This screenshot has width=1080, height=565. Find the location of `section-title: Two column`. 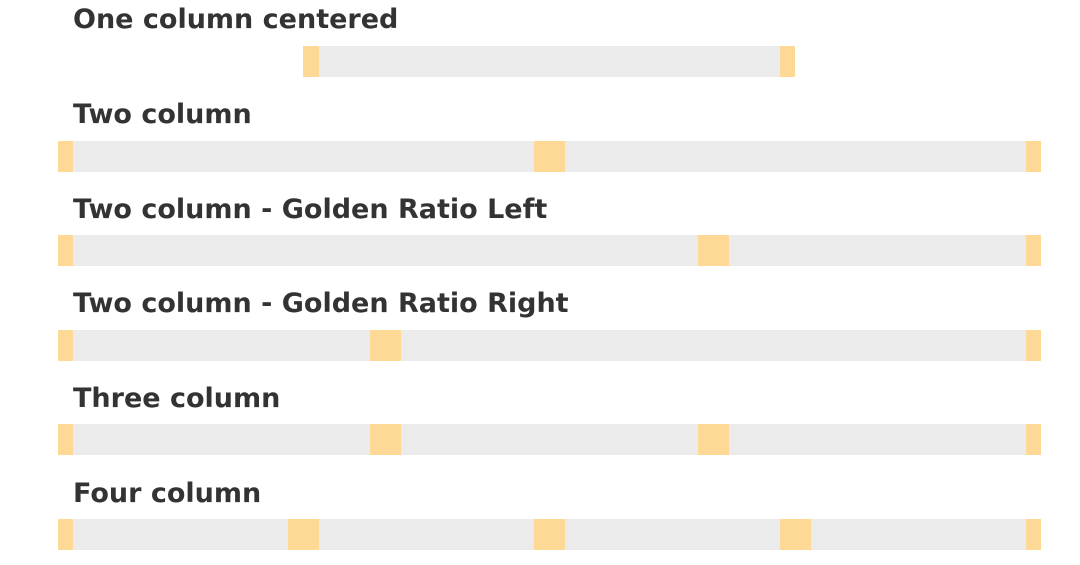

section-title: Two column is located at coordinates (162, 114).